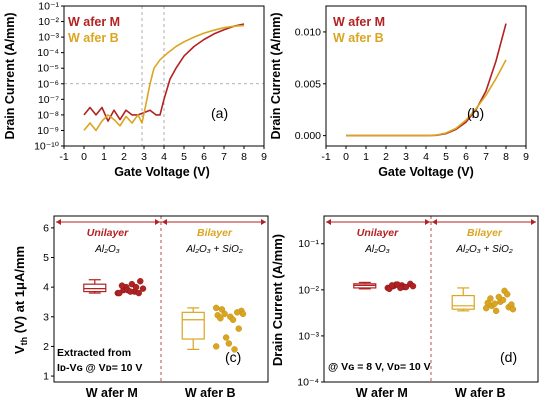 This screenshot has height=414, width=550. Describe the element at coordinates (308, 84) in the screenshot. I see `panel-b-ytick-label: 0.005` at that location.